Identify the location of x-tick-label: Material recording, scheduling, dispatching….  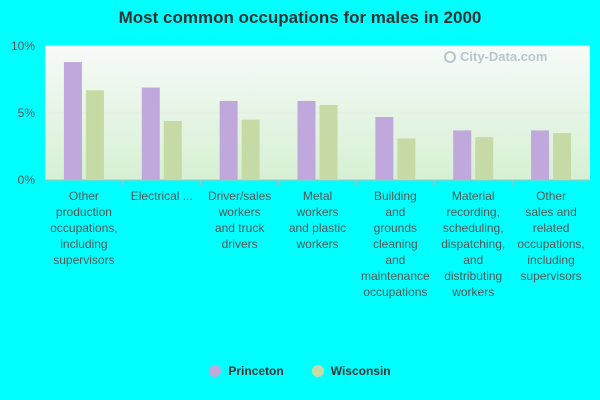
(473, 244).